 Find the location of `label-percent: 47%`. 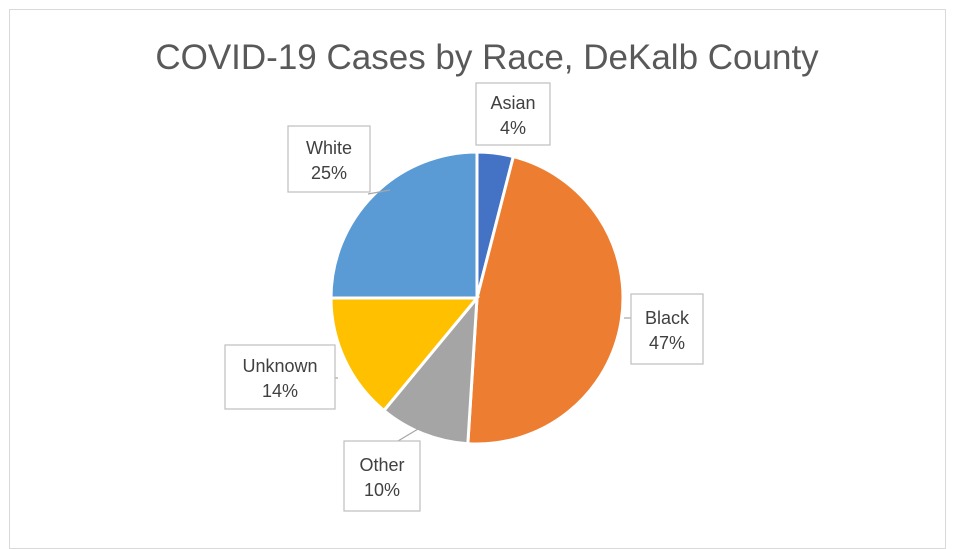

label-percent: 47% is located at coordinates (667, 343).